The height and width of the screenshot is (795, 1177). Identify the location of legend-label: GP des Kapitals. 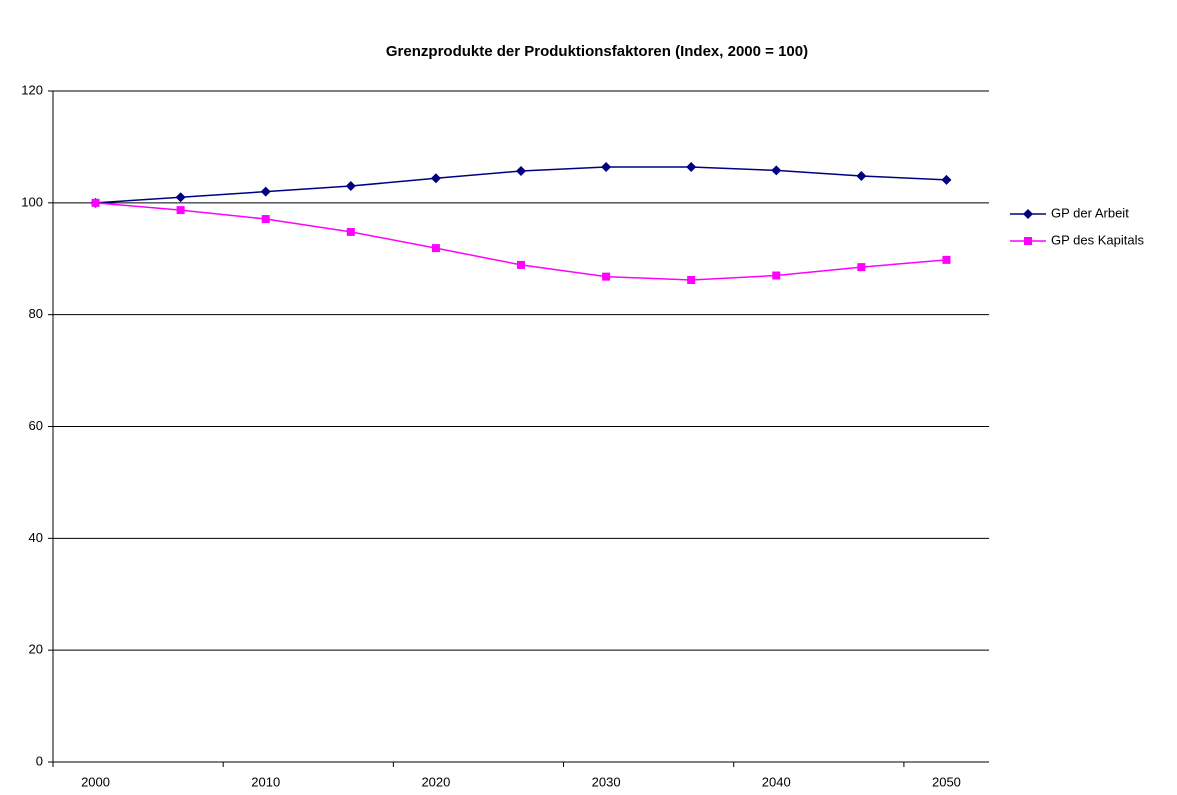
(1097, 239).